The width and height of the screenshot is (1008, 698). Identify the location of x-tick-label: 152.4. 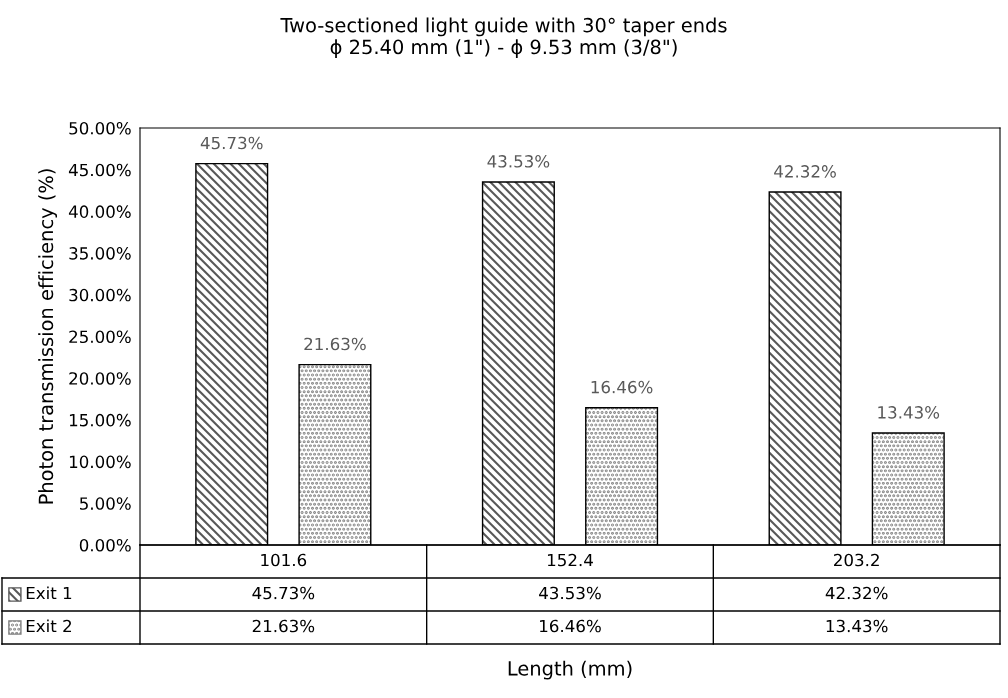
(570, 560).